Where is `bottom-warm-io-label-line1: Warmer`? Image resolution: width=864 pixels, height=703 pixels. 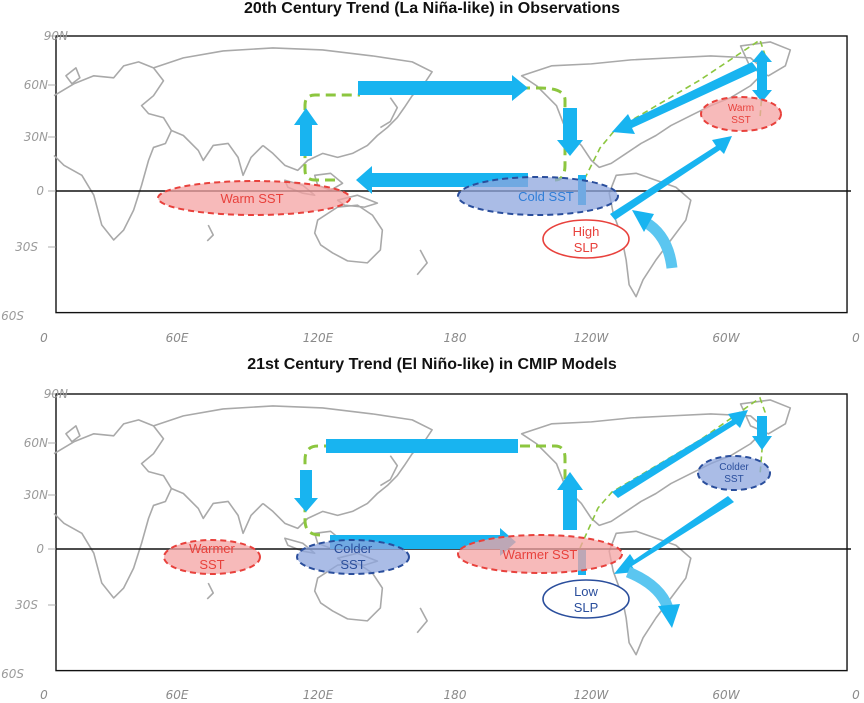
bottom-warm-io-label-line1: Warmer is located at coordinates (212, 548).